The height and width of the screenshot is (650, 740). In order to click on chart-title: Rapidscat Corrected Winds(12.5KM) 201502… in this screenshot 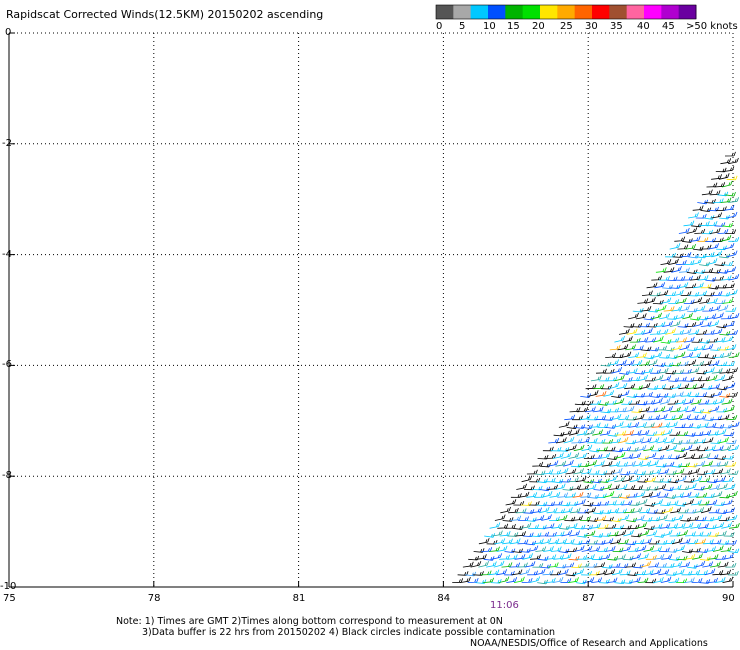, I will do `click(165, 14)`.